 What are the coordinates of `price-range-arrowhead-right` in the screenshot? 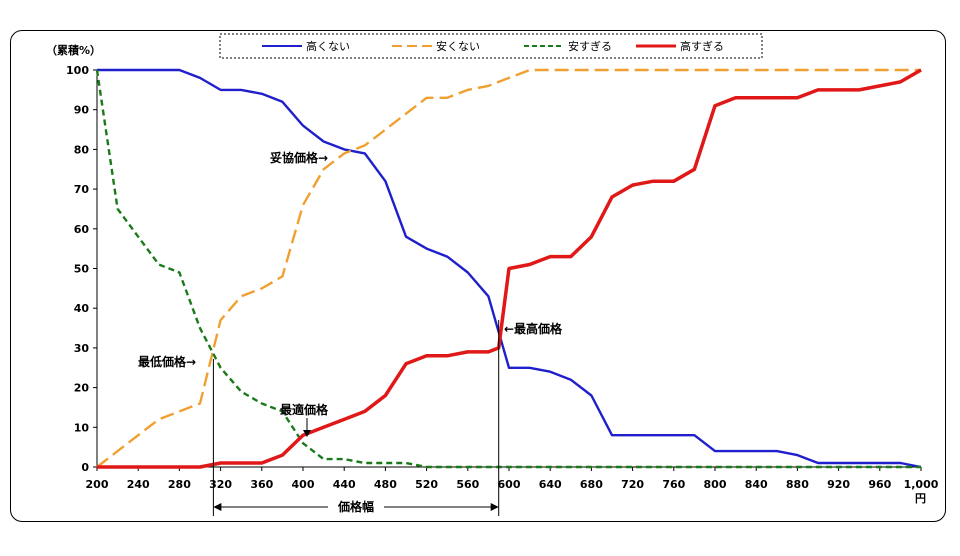 It's located at (494, 507).